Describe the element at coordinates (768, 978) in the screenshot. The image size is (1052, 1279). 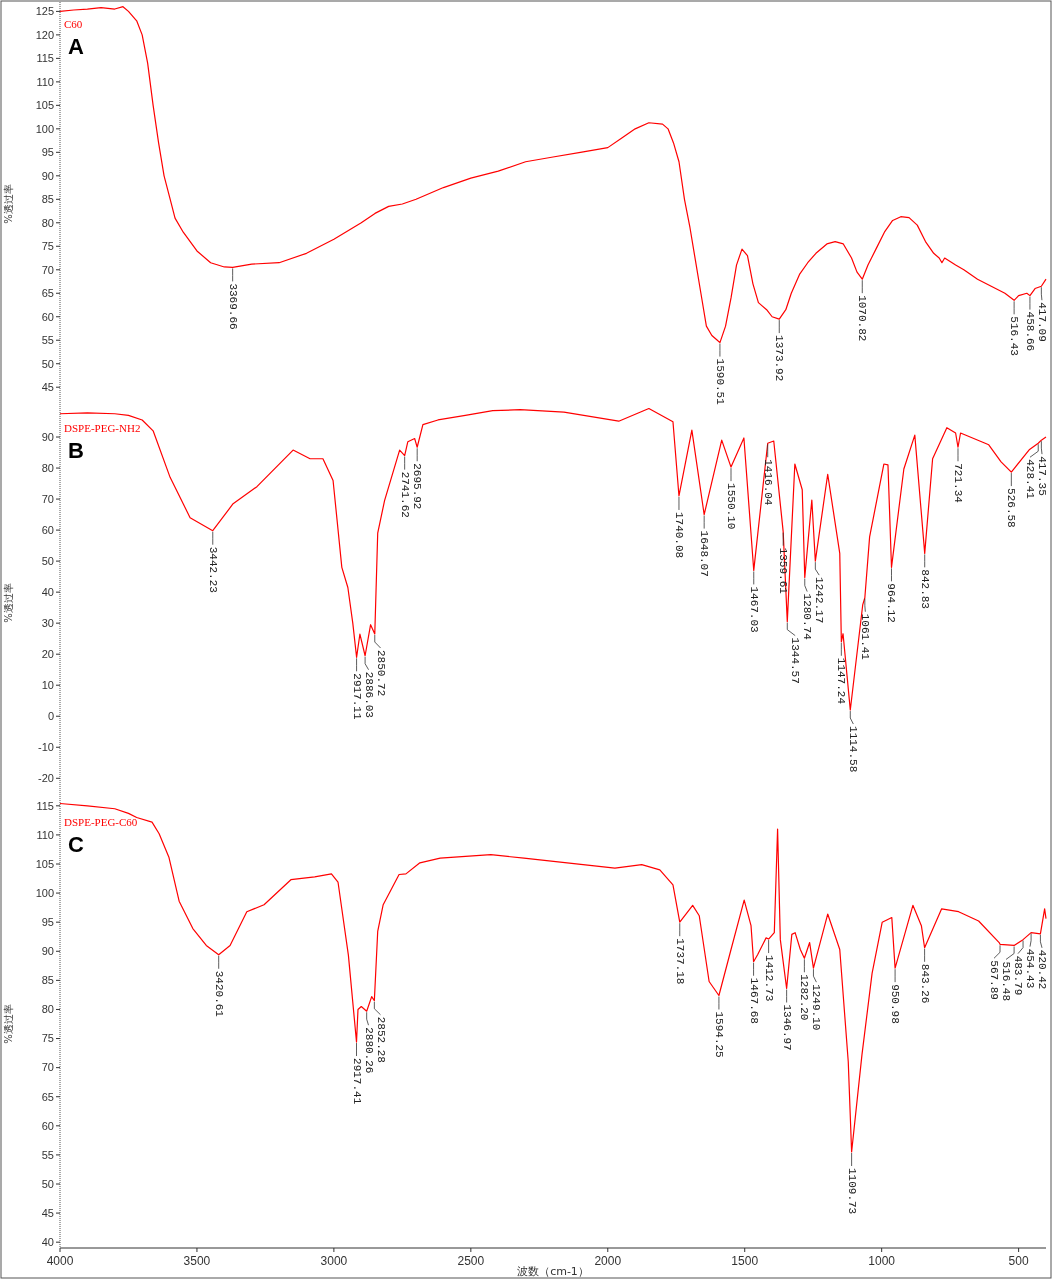
I see `annotation: 1412.73` at that location.